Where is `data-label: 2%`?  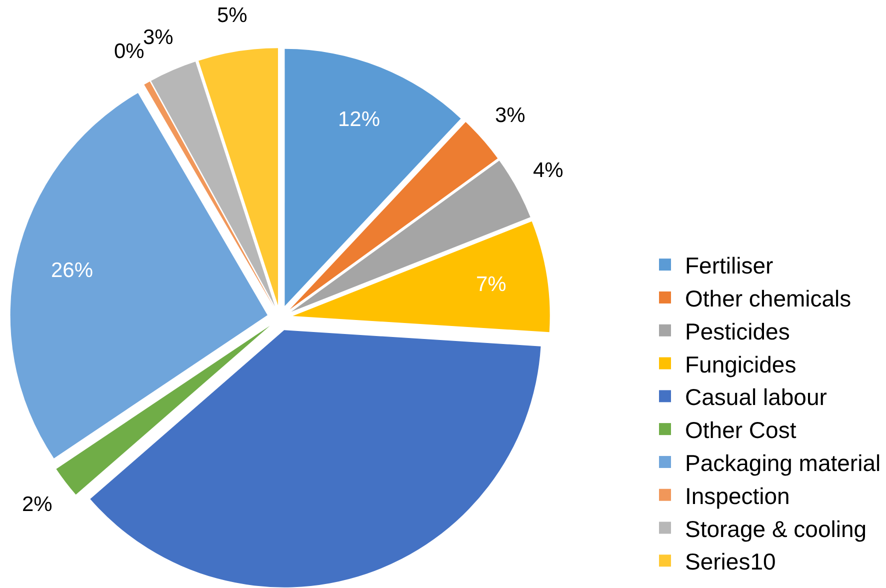
data-label: 2% is located at coordinates (37, 504).